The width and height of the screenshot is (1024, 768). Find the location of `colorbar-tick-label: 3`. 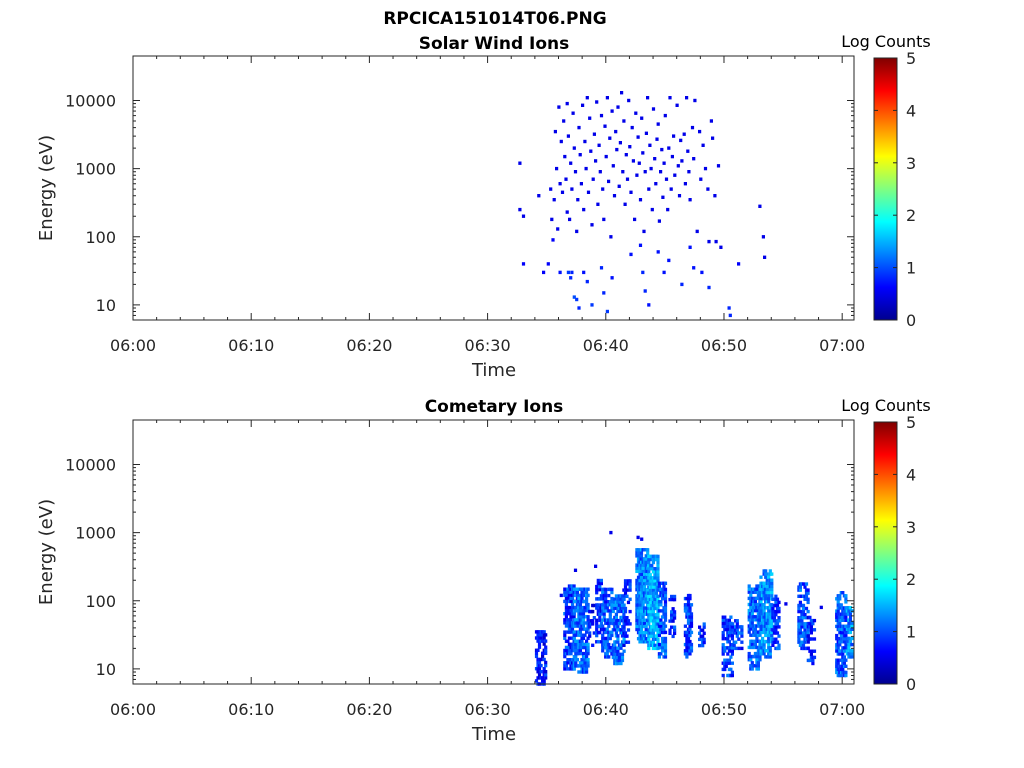

colorbar-tick-label: 3 is located at coordinates (911, 527).